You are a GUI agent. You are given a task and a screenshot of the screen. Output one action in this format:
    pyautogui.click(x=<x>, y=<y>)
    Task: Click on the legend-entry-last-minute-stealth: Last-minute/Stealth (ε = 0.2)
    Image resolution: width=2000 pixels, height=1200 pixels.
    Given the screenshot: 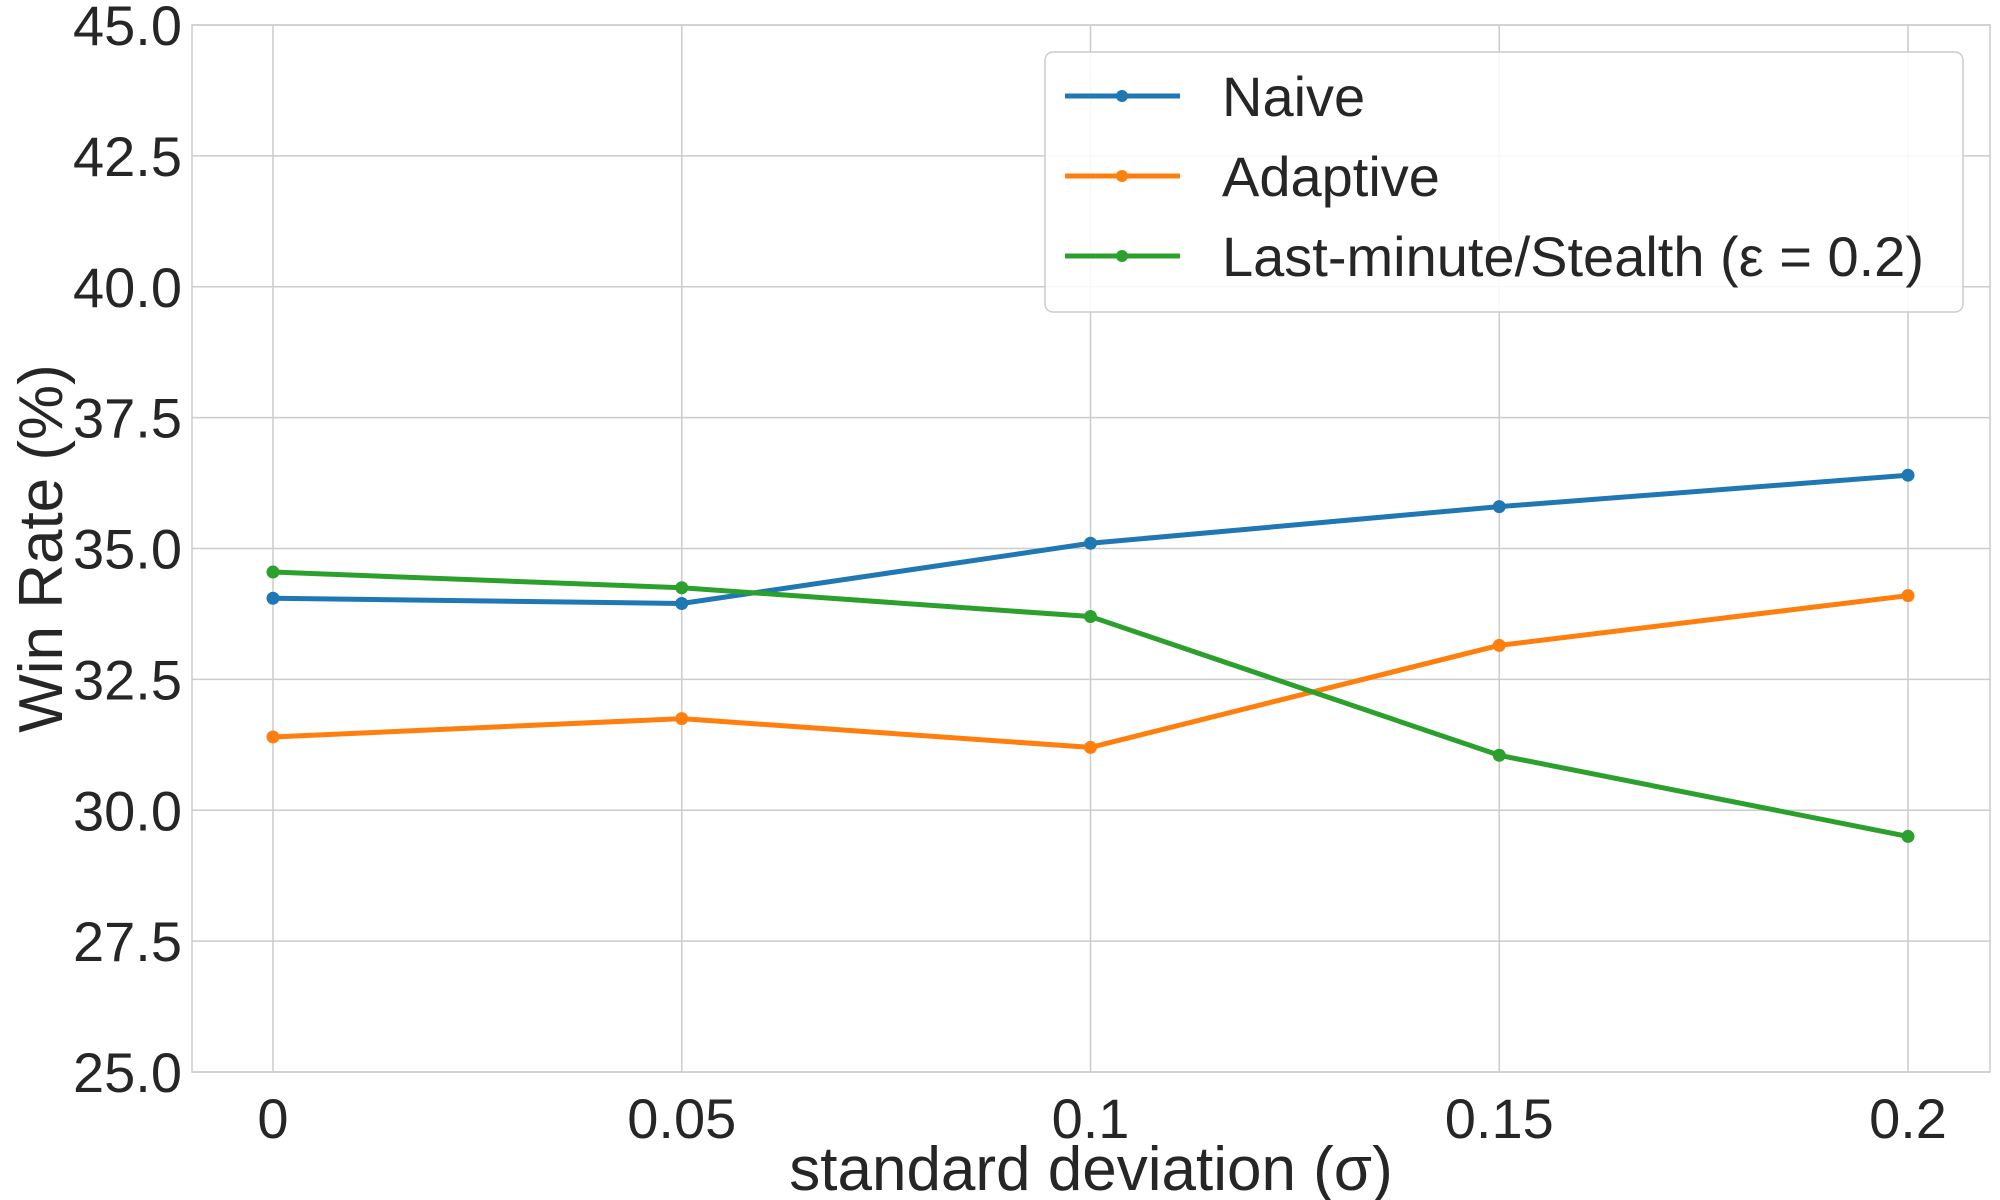 What is the action you would take?
    pyautogui.click(x=1494, y=256)
    